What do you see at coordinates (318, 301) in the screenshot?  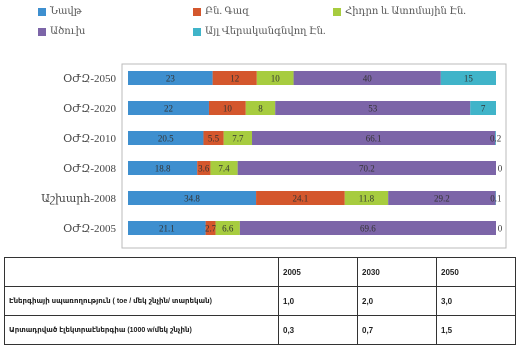 I see `table-cell: 1,0` at bounding box center [318, 301].